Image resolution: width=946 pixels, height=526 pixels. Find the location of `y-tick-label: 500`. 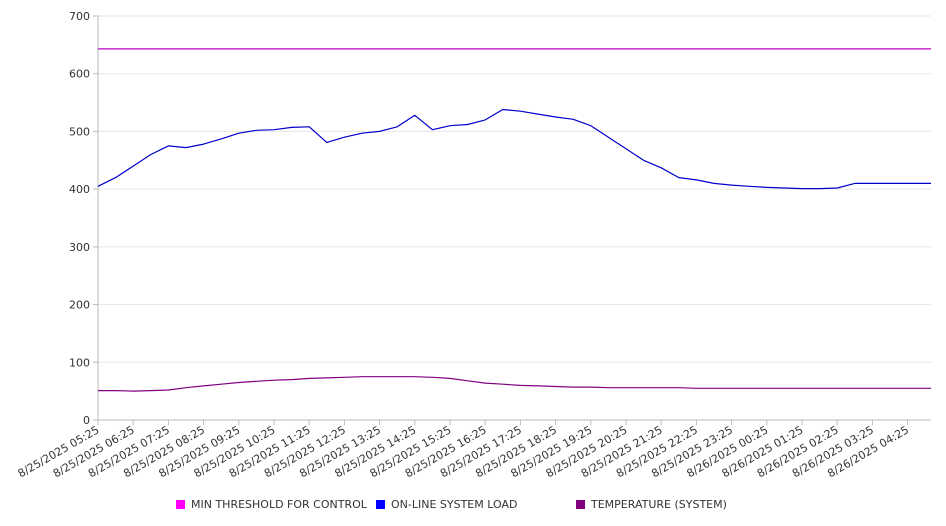

y-tick-label: 500 is located at coordinates (79, 131).